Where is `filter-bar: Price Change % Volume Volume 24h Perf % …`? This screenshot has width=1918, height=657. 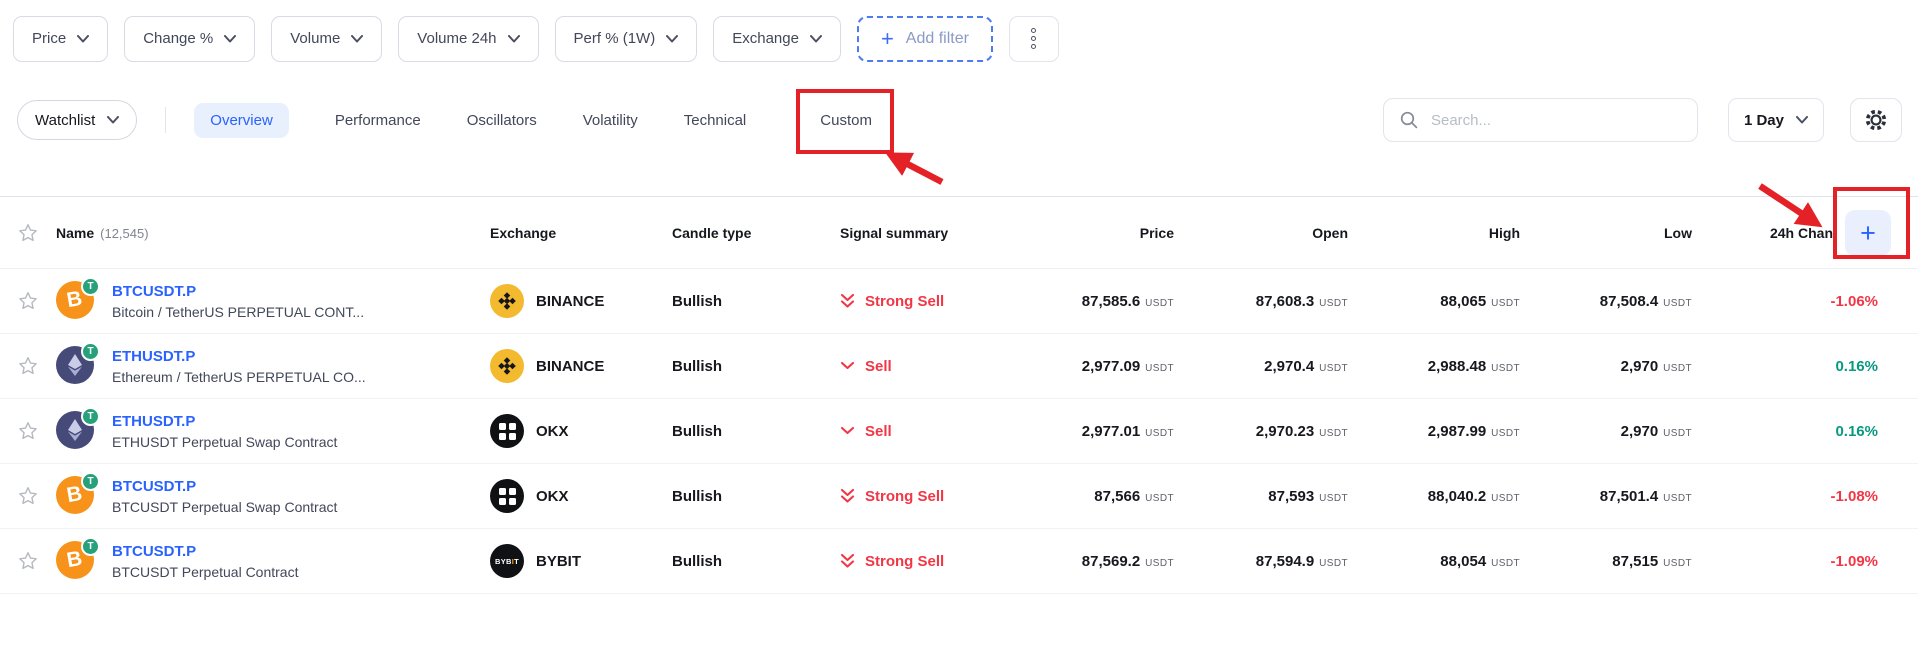 filter-bar: Price Change % Volume Volume 24h Perf % … is located at coordinates (959, 31).